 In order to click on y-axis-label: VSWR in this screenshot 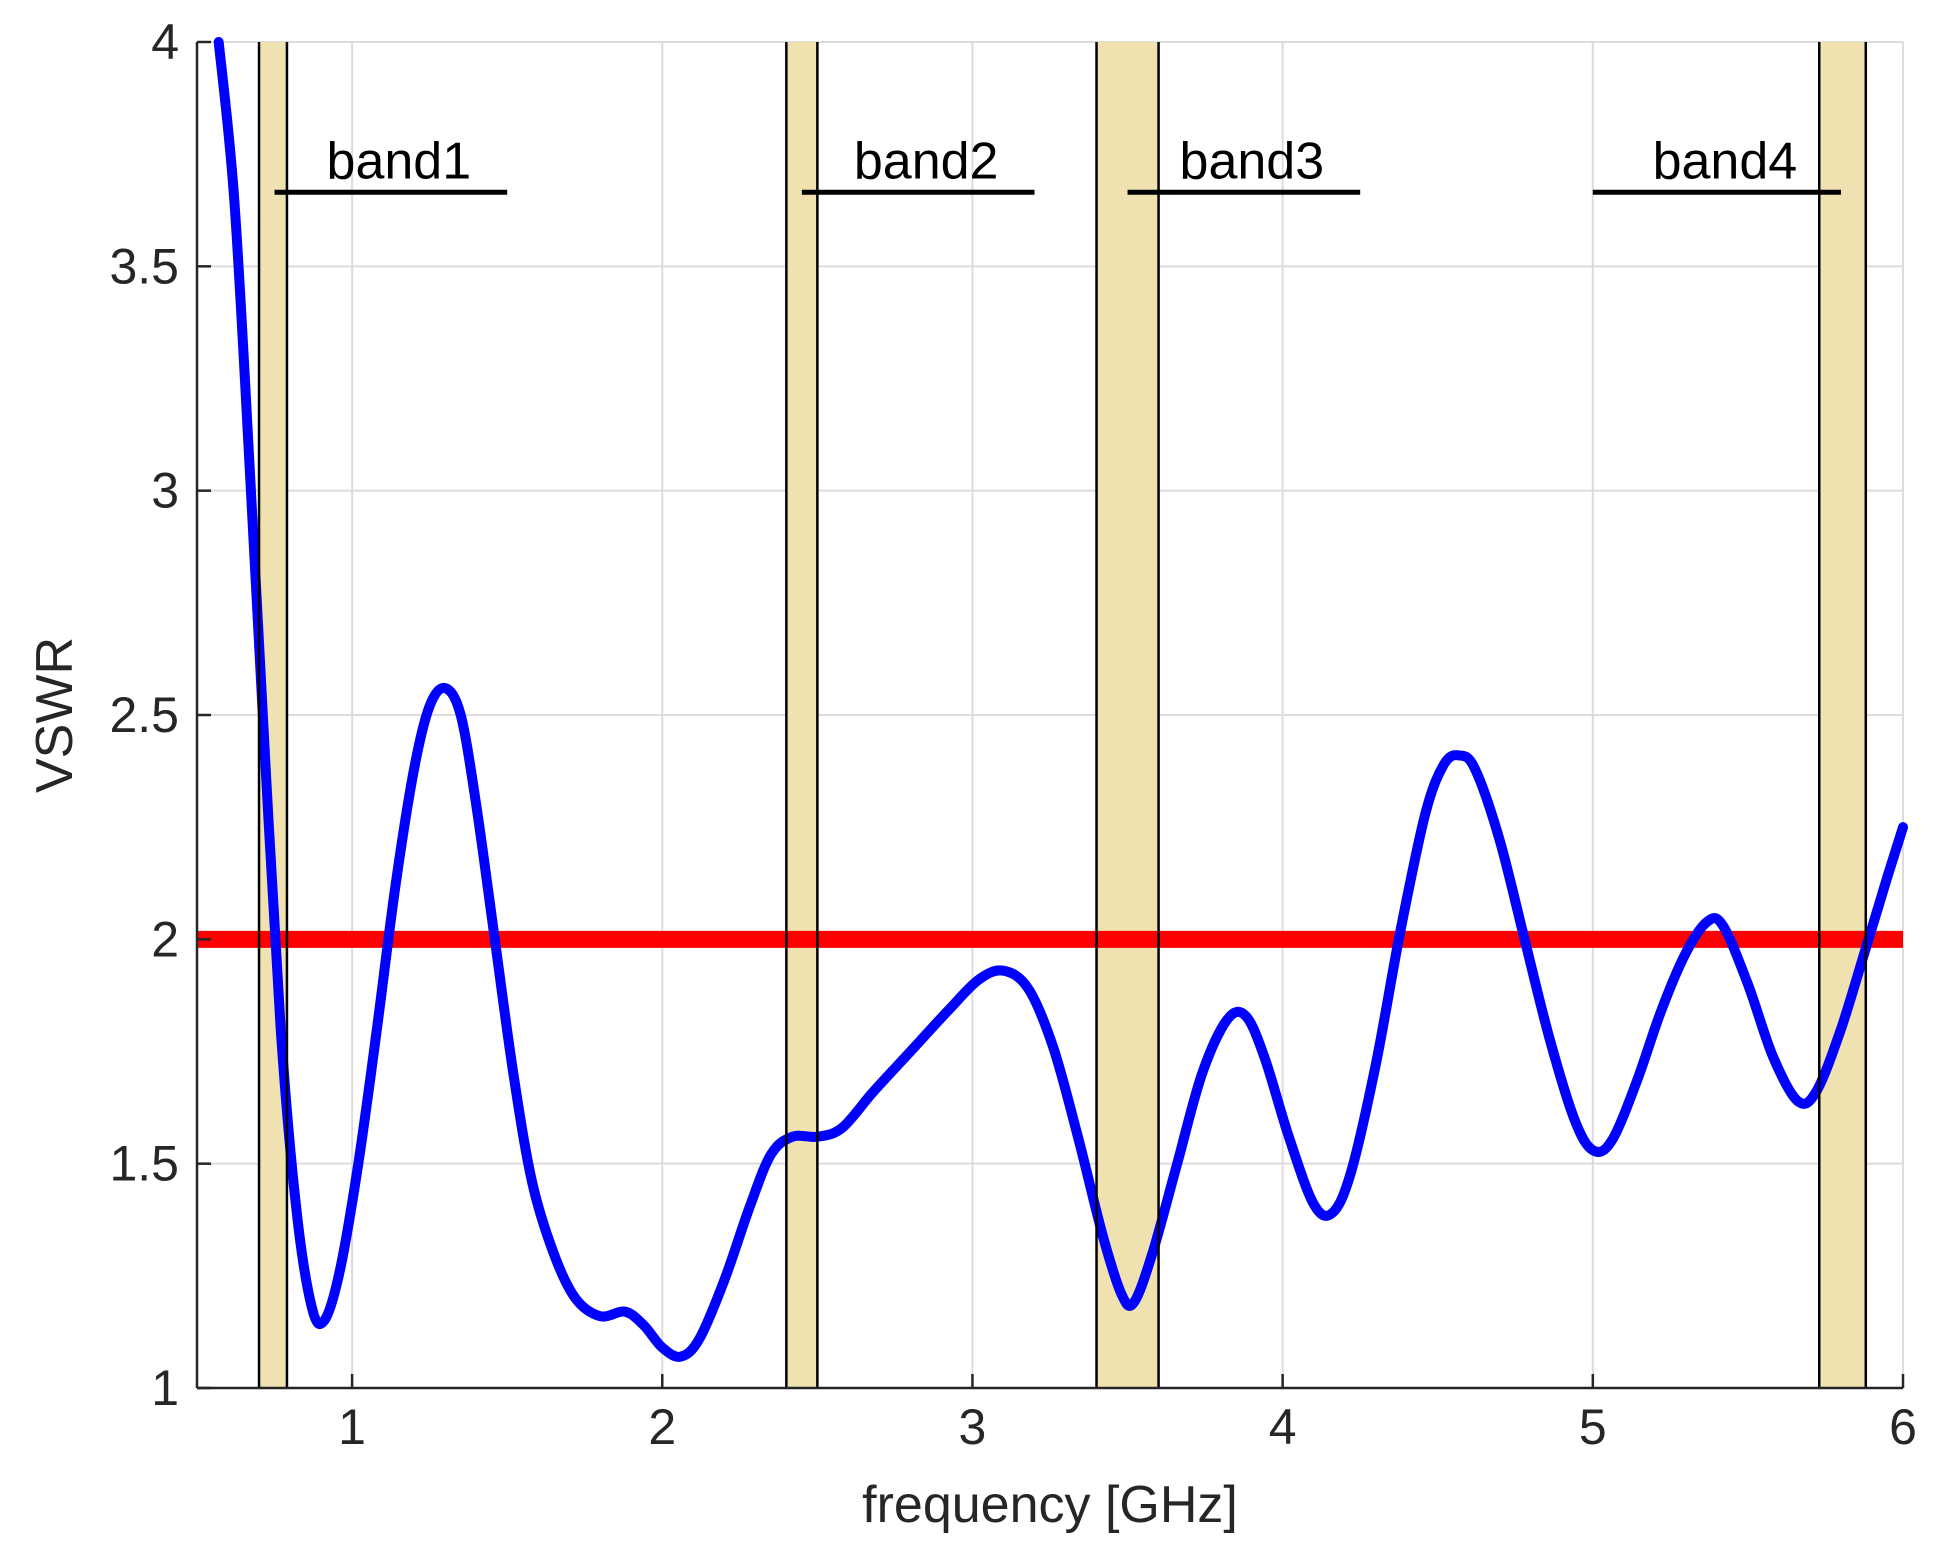, I will do `click(55, 715)`.